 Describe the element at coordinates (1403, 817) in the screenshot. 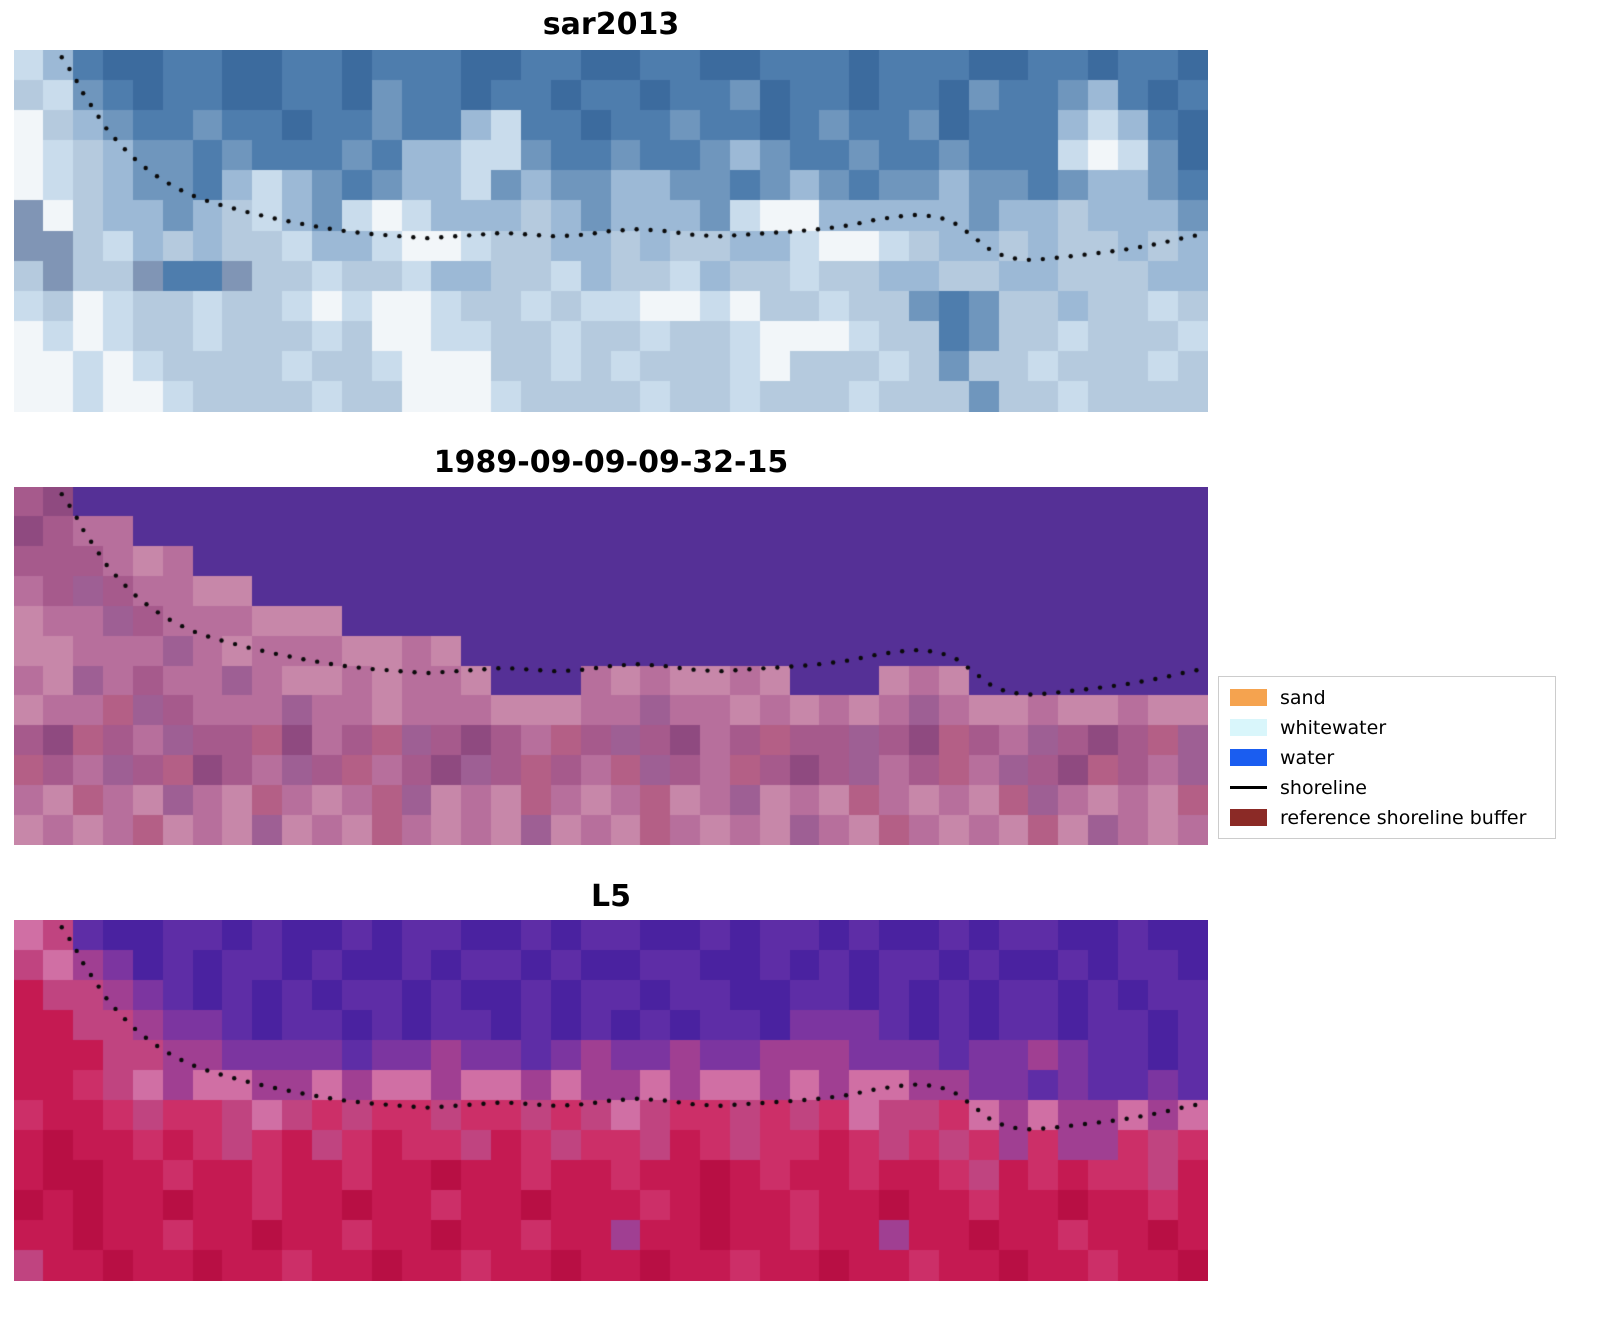

I see `legend-label-reference-shoreline-buffer: reference shoreline buffer` at that location.